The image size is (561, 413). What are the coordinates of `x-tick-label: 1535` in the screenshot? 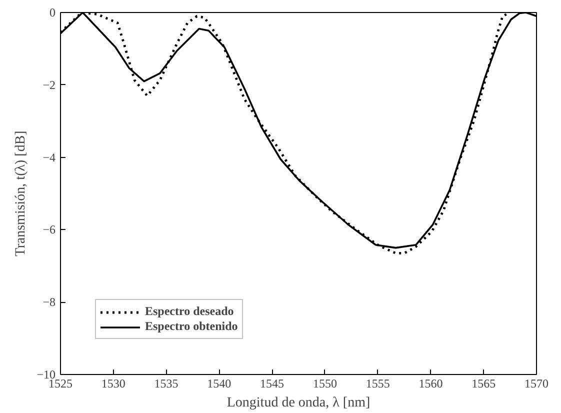 It's located at (166, 383).